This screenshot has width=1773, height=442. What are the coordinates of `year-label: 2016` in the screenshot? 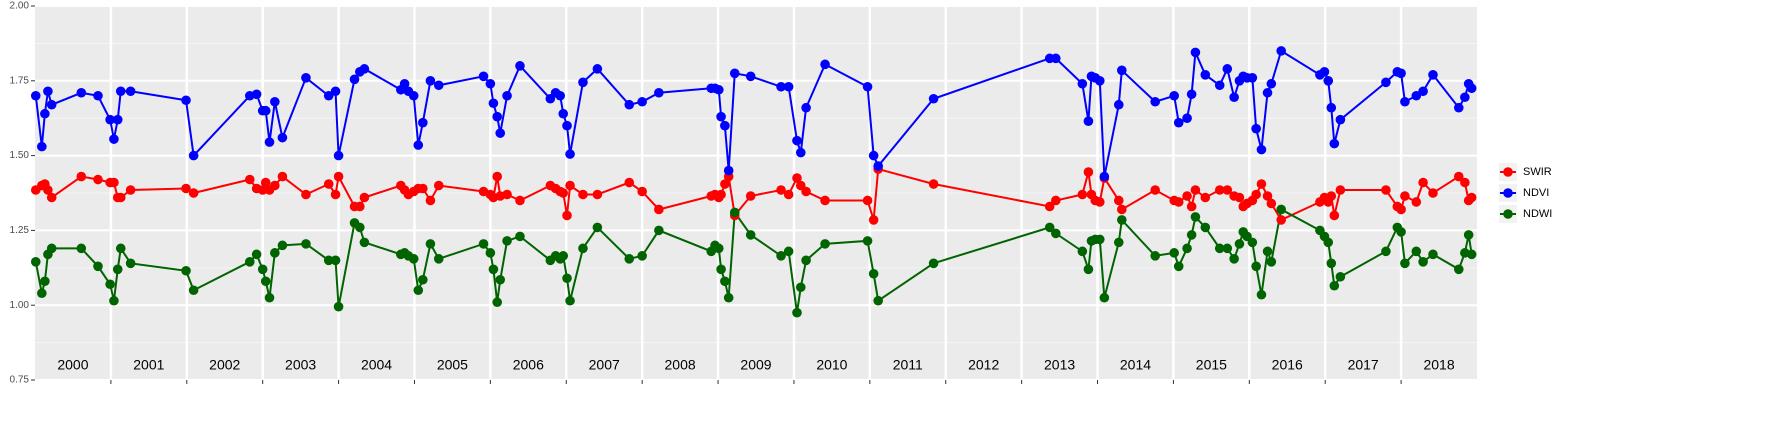 It's located at (1287, 365).